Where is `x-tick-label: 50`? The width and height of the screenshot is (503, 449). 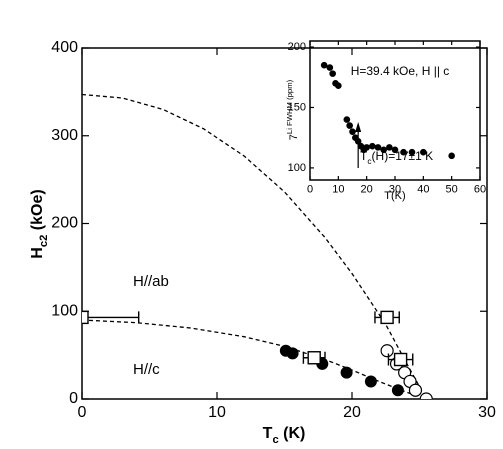 x-tick-label: 50 is located at coordinates (452, 189).